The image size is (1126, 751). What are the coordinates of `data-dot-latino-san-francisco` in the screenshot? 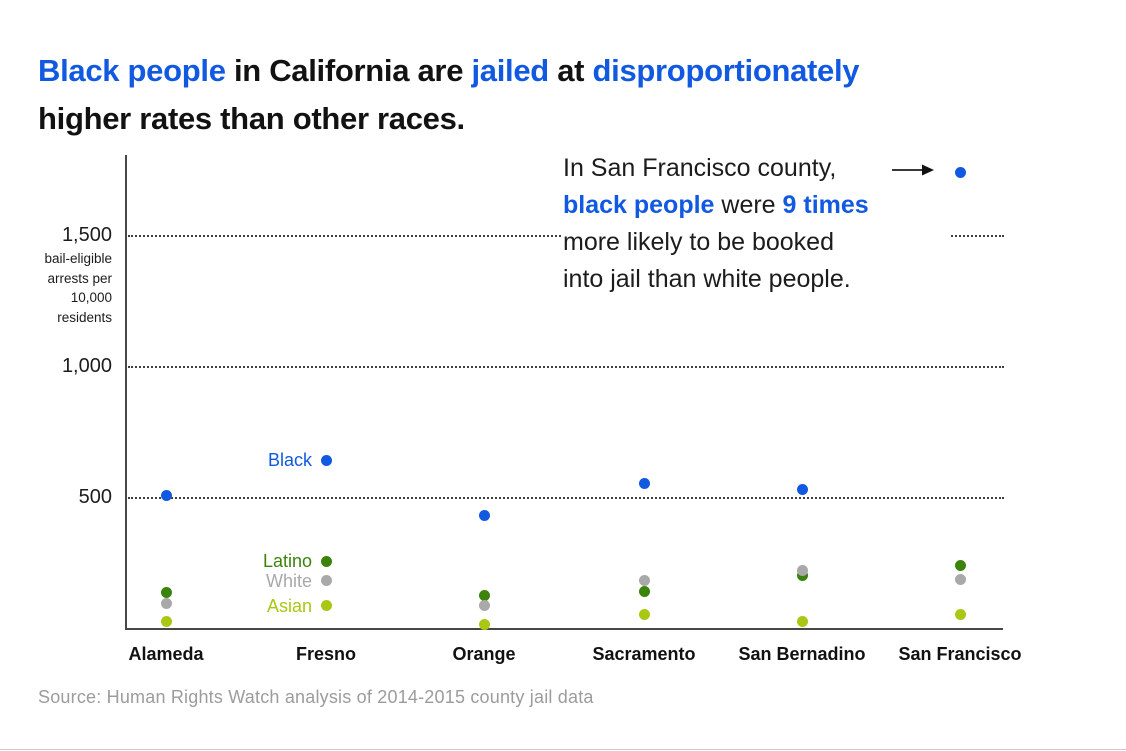 It's located at (960, 565).